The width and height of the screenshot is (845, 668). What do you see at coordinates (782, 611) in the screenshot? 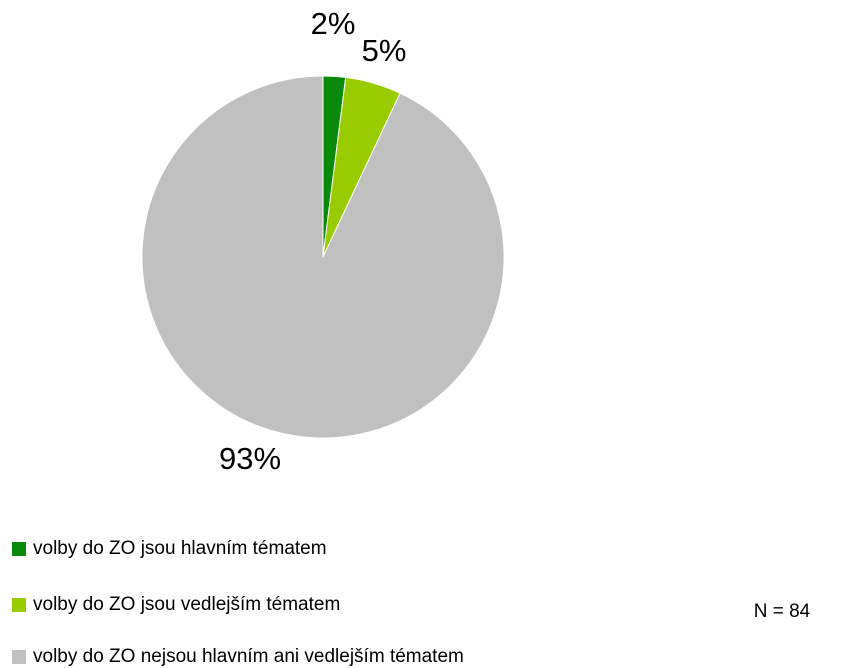
I see `annotation: N = 84` at bounding box center [782, 611].